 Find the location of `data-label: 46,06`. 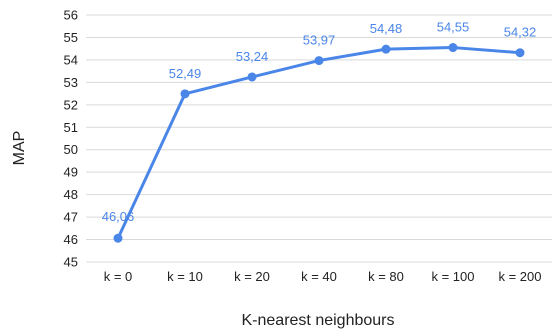

data-label: 46,06 is located at coordinates (118, 216).